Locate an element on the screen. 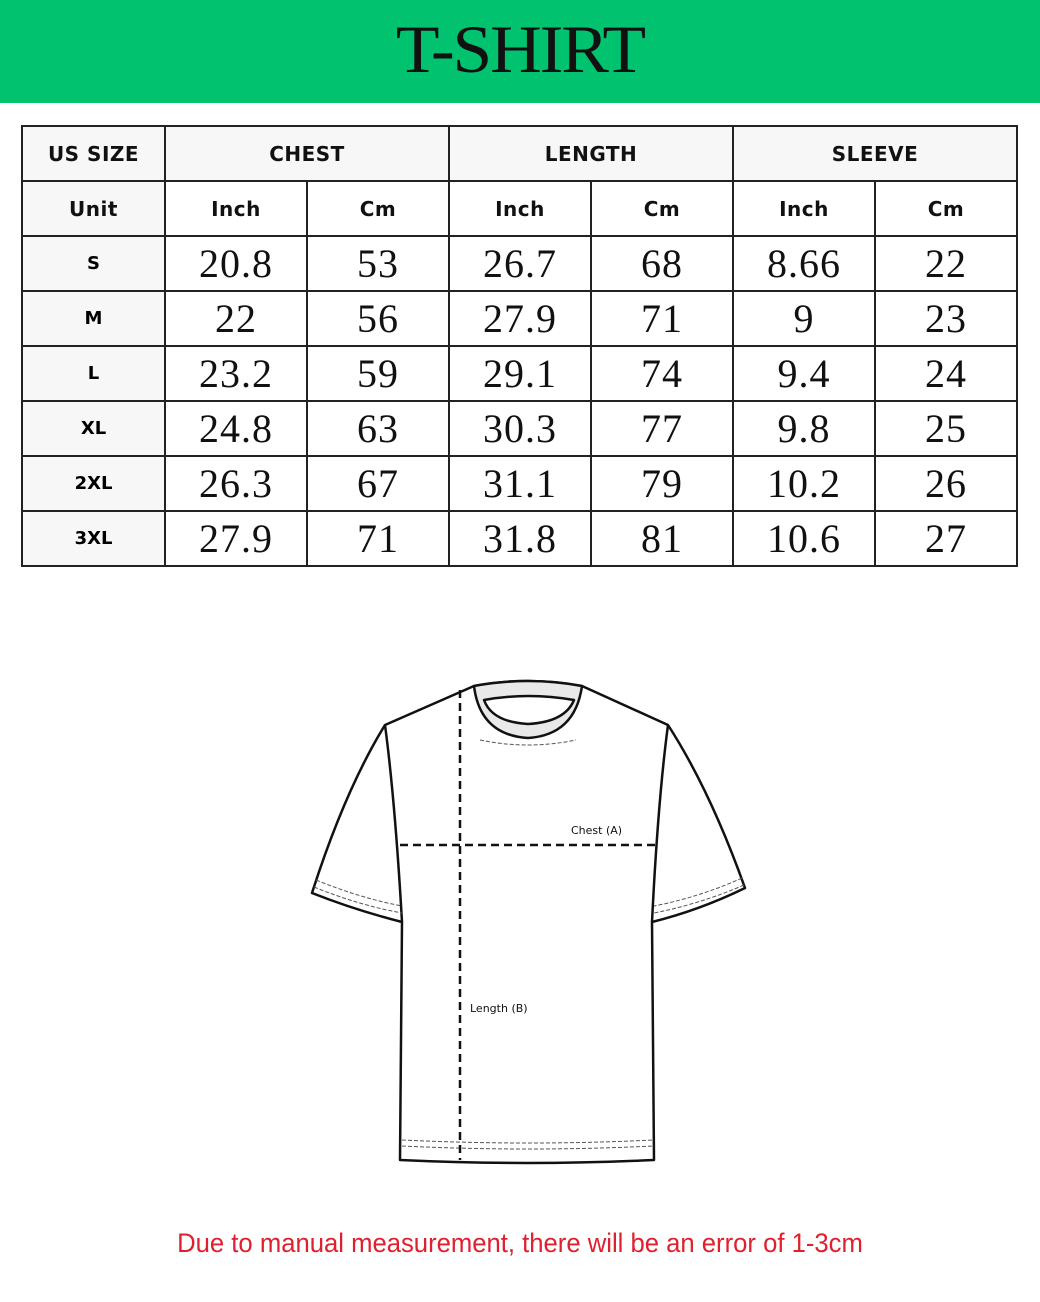  measurement-cell: 63 is located at coordinates (378, 428).